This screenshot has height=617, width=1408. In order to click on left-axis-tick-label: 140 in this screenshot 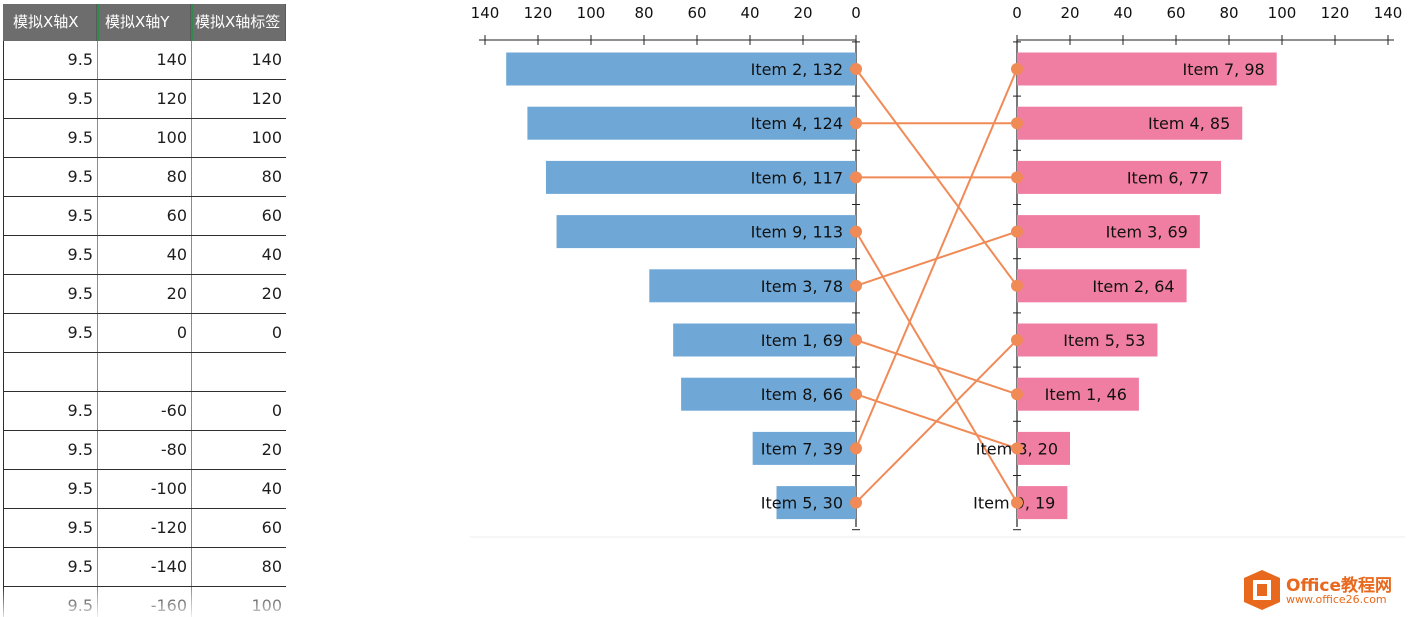, I will do `click(485, 13)`.